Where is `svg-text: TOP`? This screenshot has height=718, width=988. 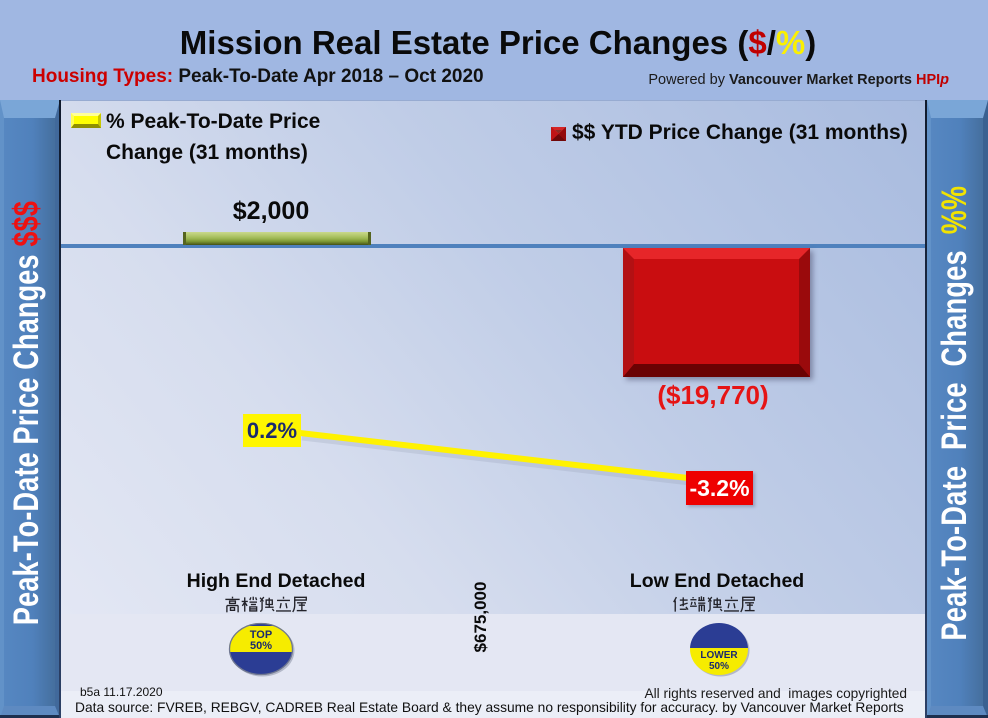 svg-text: TOP is located at coordinates (261, 635).